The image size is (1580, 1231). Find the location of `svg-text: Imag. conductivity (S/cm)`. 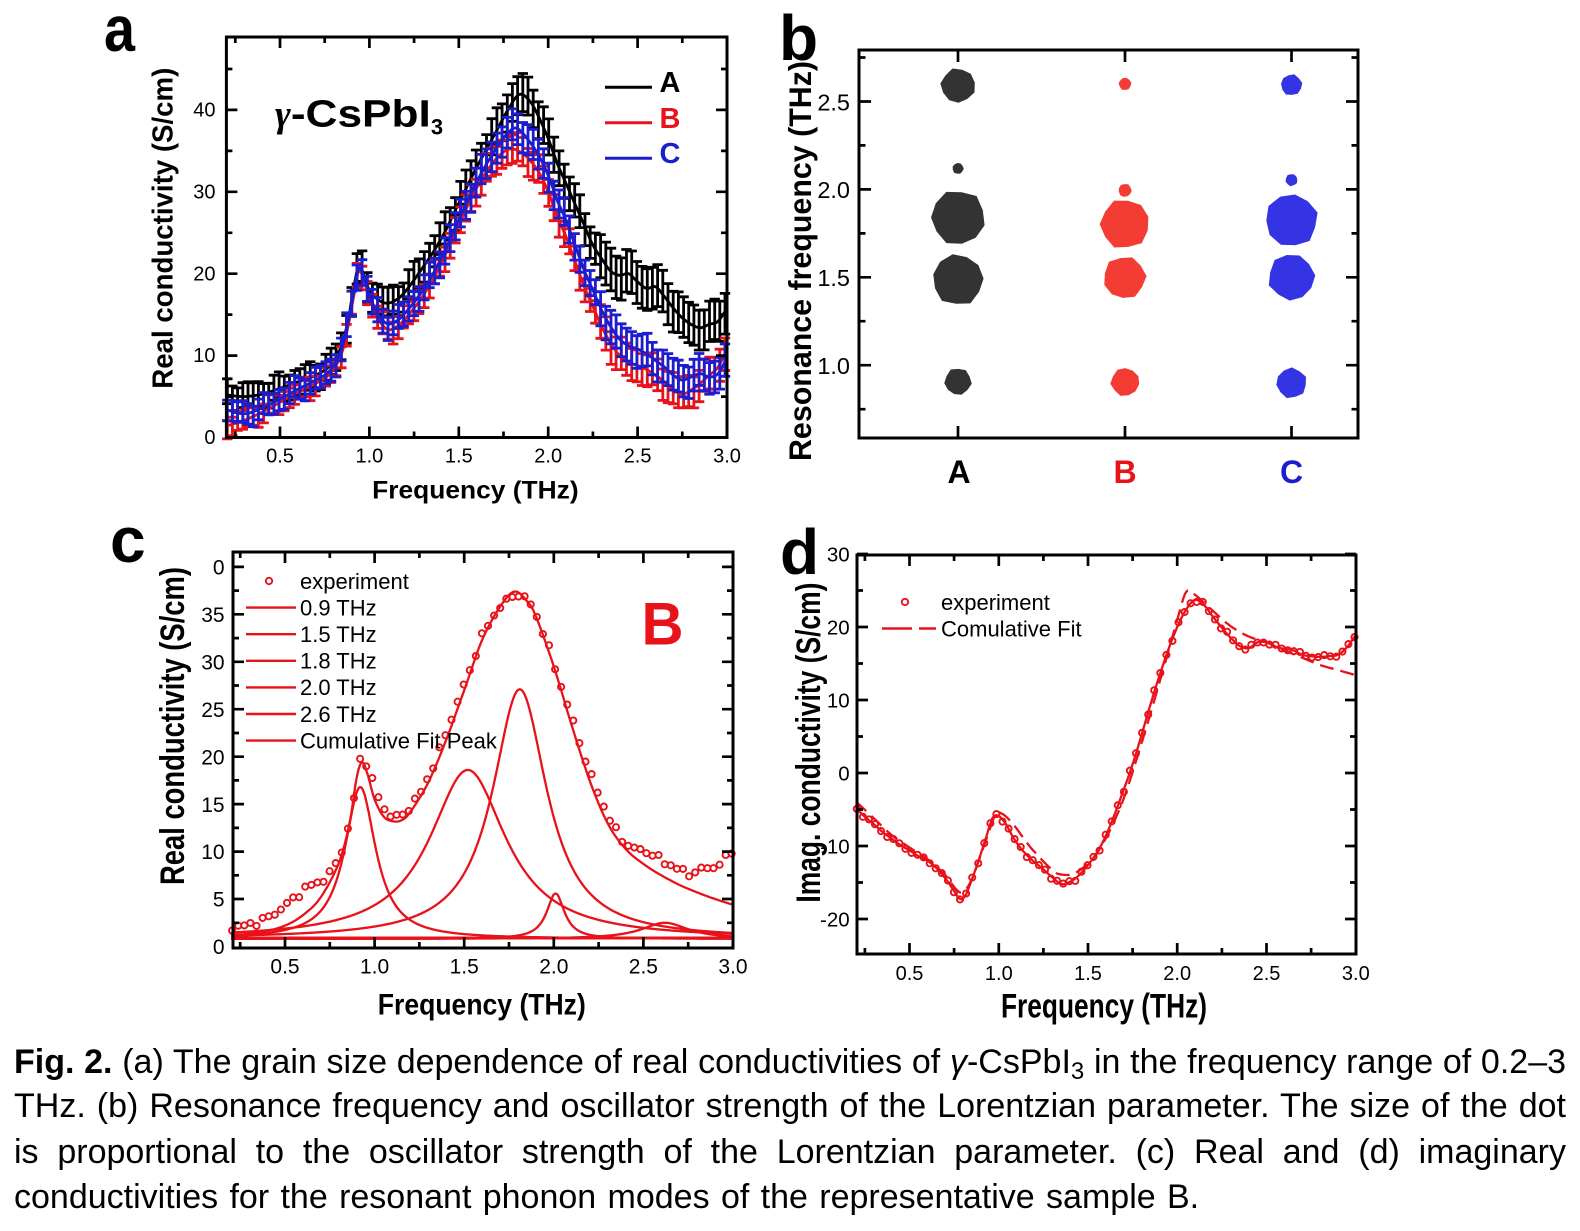

svg-text: Imag. conductivity (S/cm) is located at coordinates (809, 743).